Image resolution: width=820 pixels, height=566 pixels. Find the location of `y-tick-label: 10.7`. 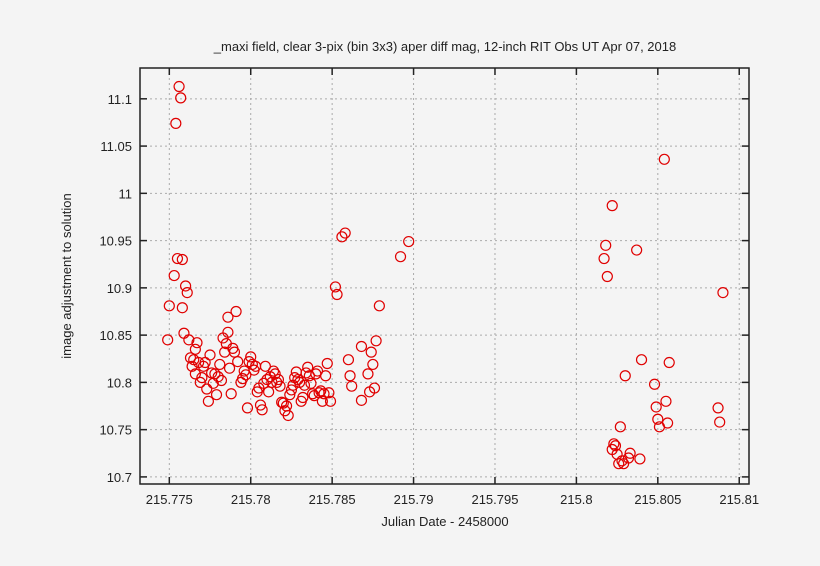

y-tick-label: 10.7 is located at coordinates (119, 477).